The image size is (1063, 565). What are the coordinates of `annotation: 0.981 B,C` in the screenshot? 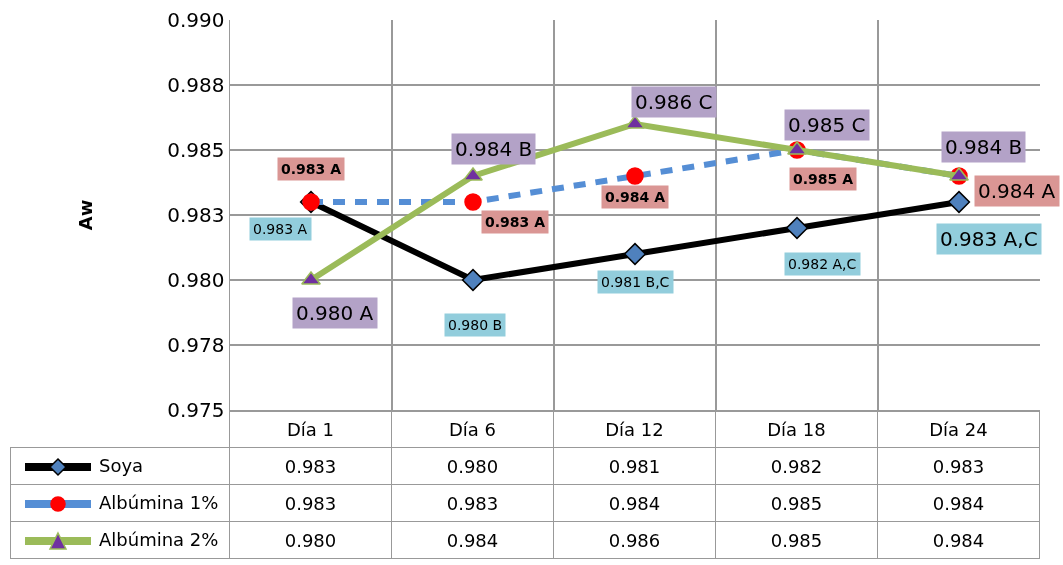 It's located at (635, 282).